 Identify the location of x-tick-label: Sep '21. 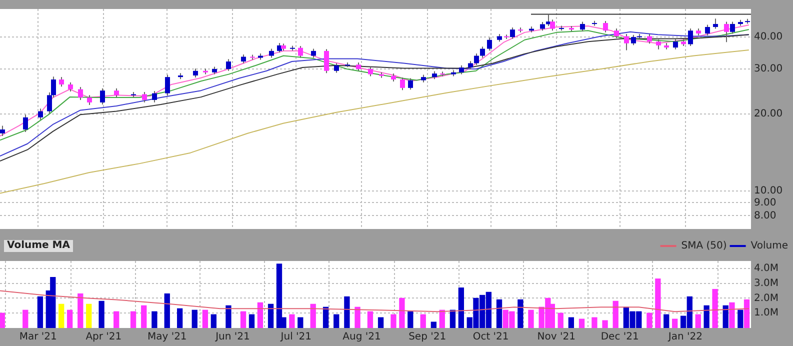
(427, 337).